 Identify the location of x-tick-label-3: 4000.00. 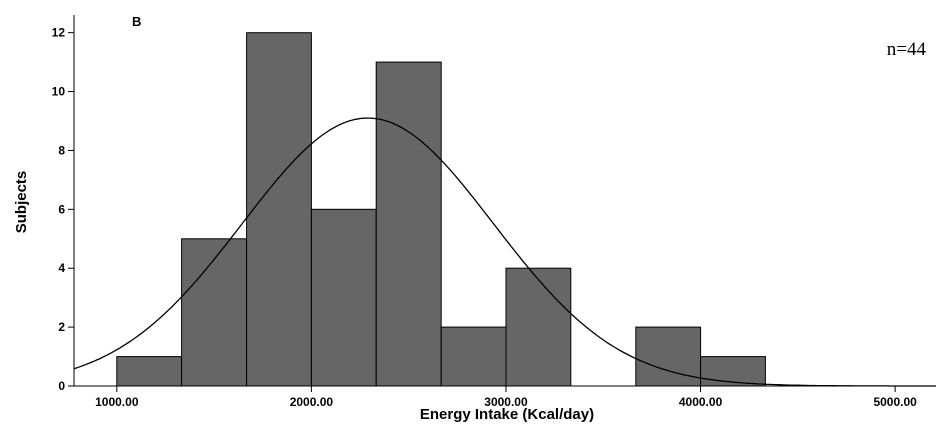
(701, 402).